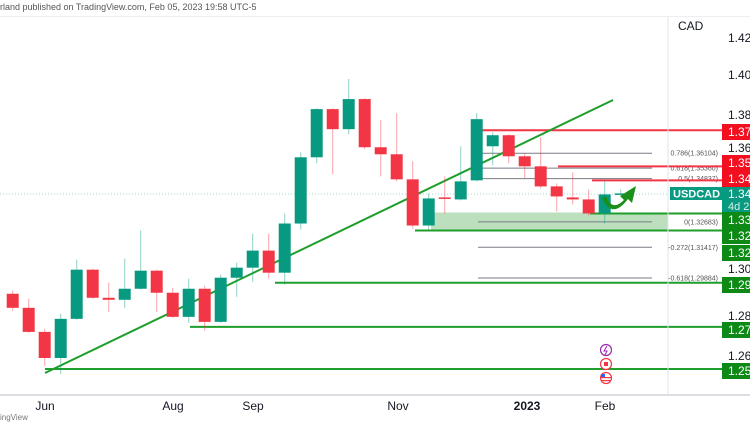 This screenshot has width=750, height=430. Describe the element at coordinates (739, 356) in the screenshot. I see `price-tick-label: 1.26` at that location.